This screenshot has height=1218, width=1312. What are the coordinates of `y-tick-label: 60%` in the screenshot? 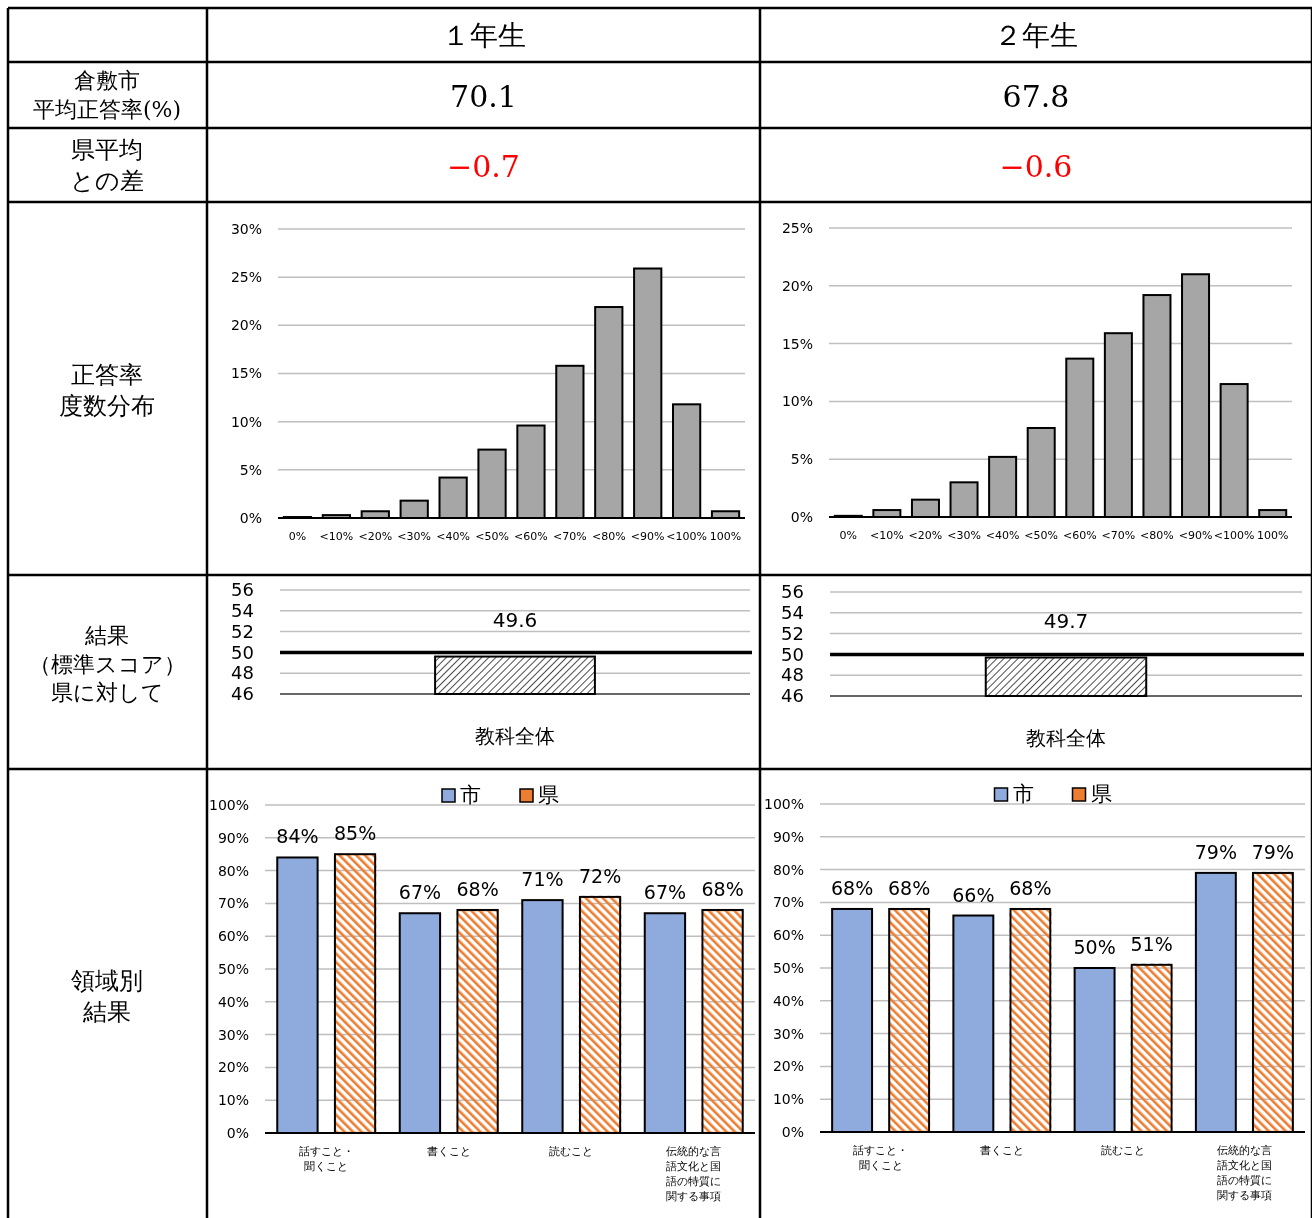 It's located at (788, 935).